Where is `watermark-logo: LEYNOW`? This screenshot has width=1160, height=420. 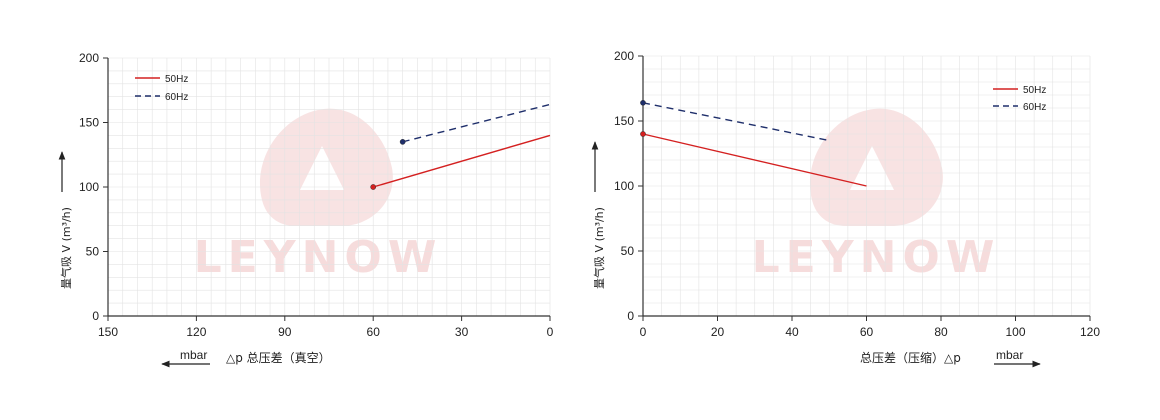
watermark-logo: LEYNOW is located at coordinates (318, 195).